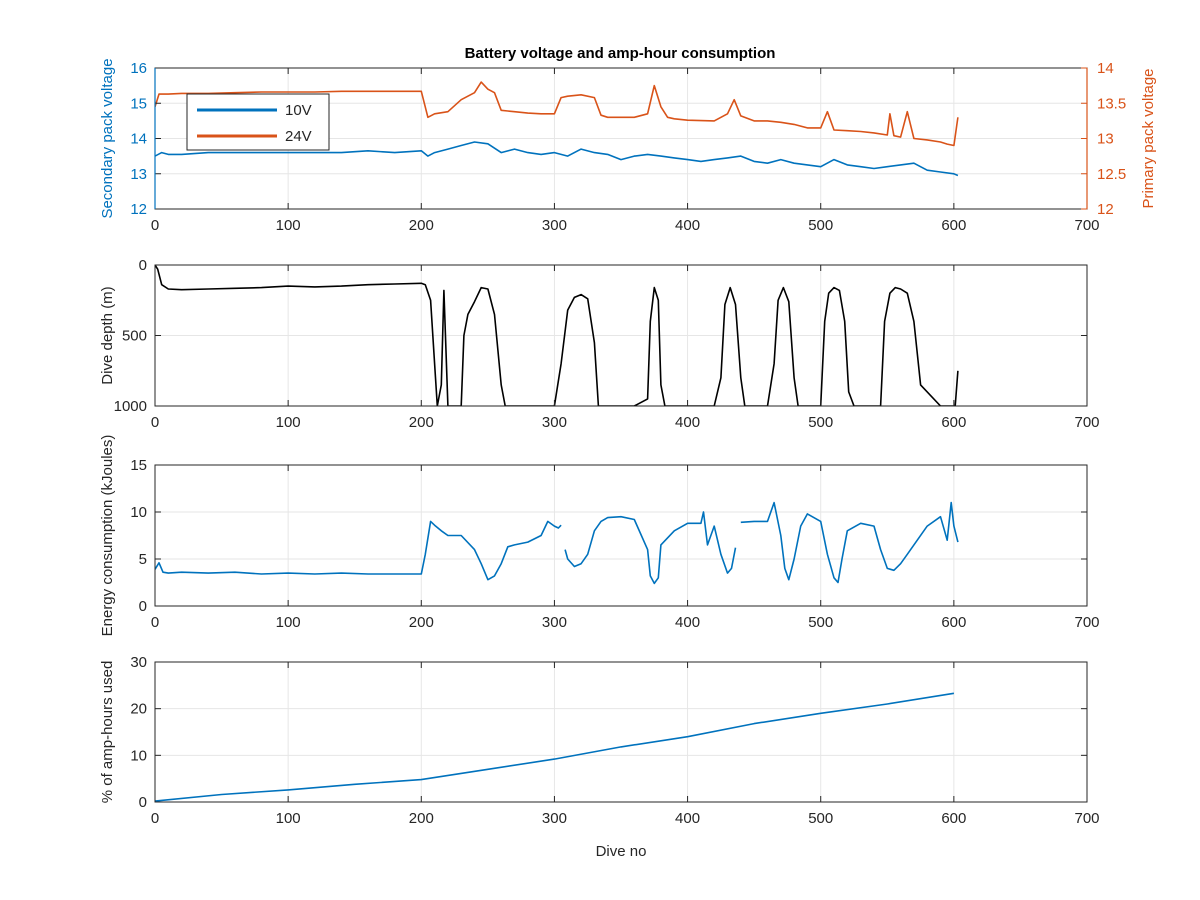 Image resolution: width=1200 pixels, height=900 pixels. What do you see at coordinates (1111, 174) in the screenshot?
I see `y2-tick-label: 12.5` at bounding box center [1111, 174].